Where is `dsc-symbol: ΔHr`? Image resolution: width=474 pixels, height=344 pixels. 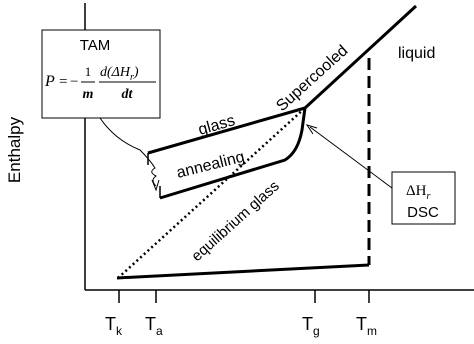
dsc-symbol: ΔHr is located at coordinates (418, 192).